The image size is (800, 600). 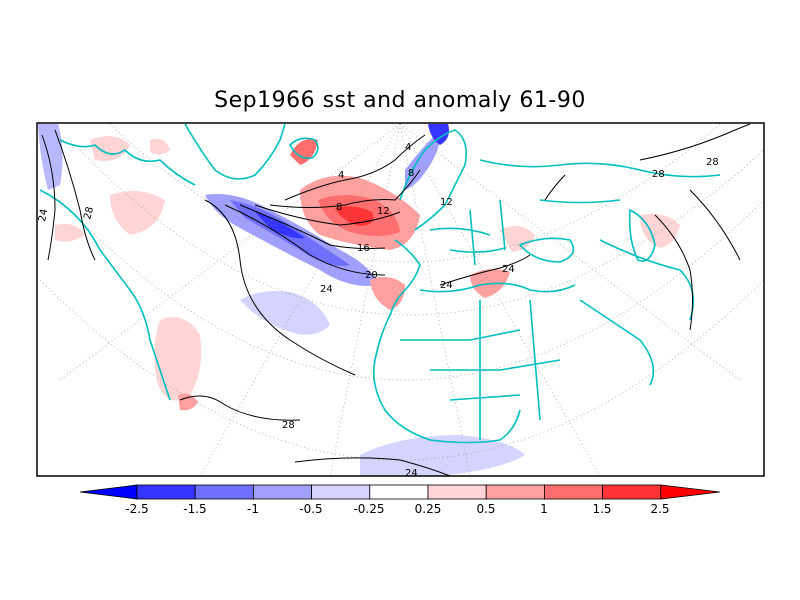 I want to click on europe-coast, so click(x=405, y=277).